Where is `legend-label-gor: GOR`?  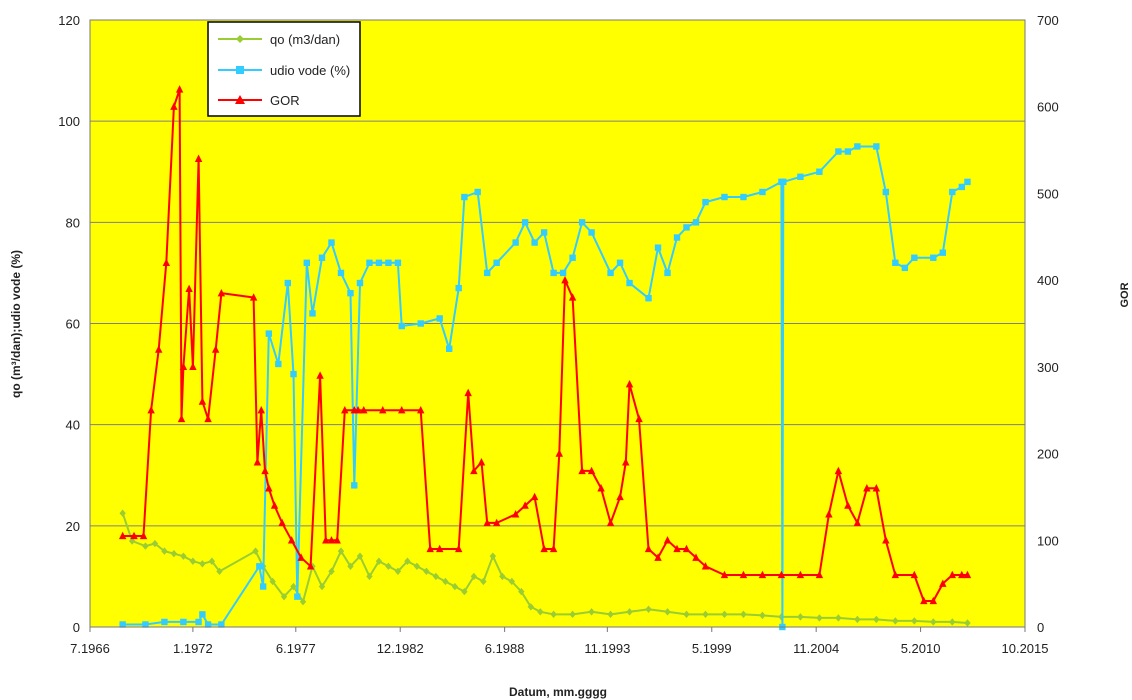
legend-label-gor: GOR is located at coordinates (285, 100).